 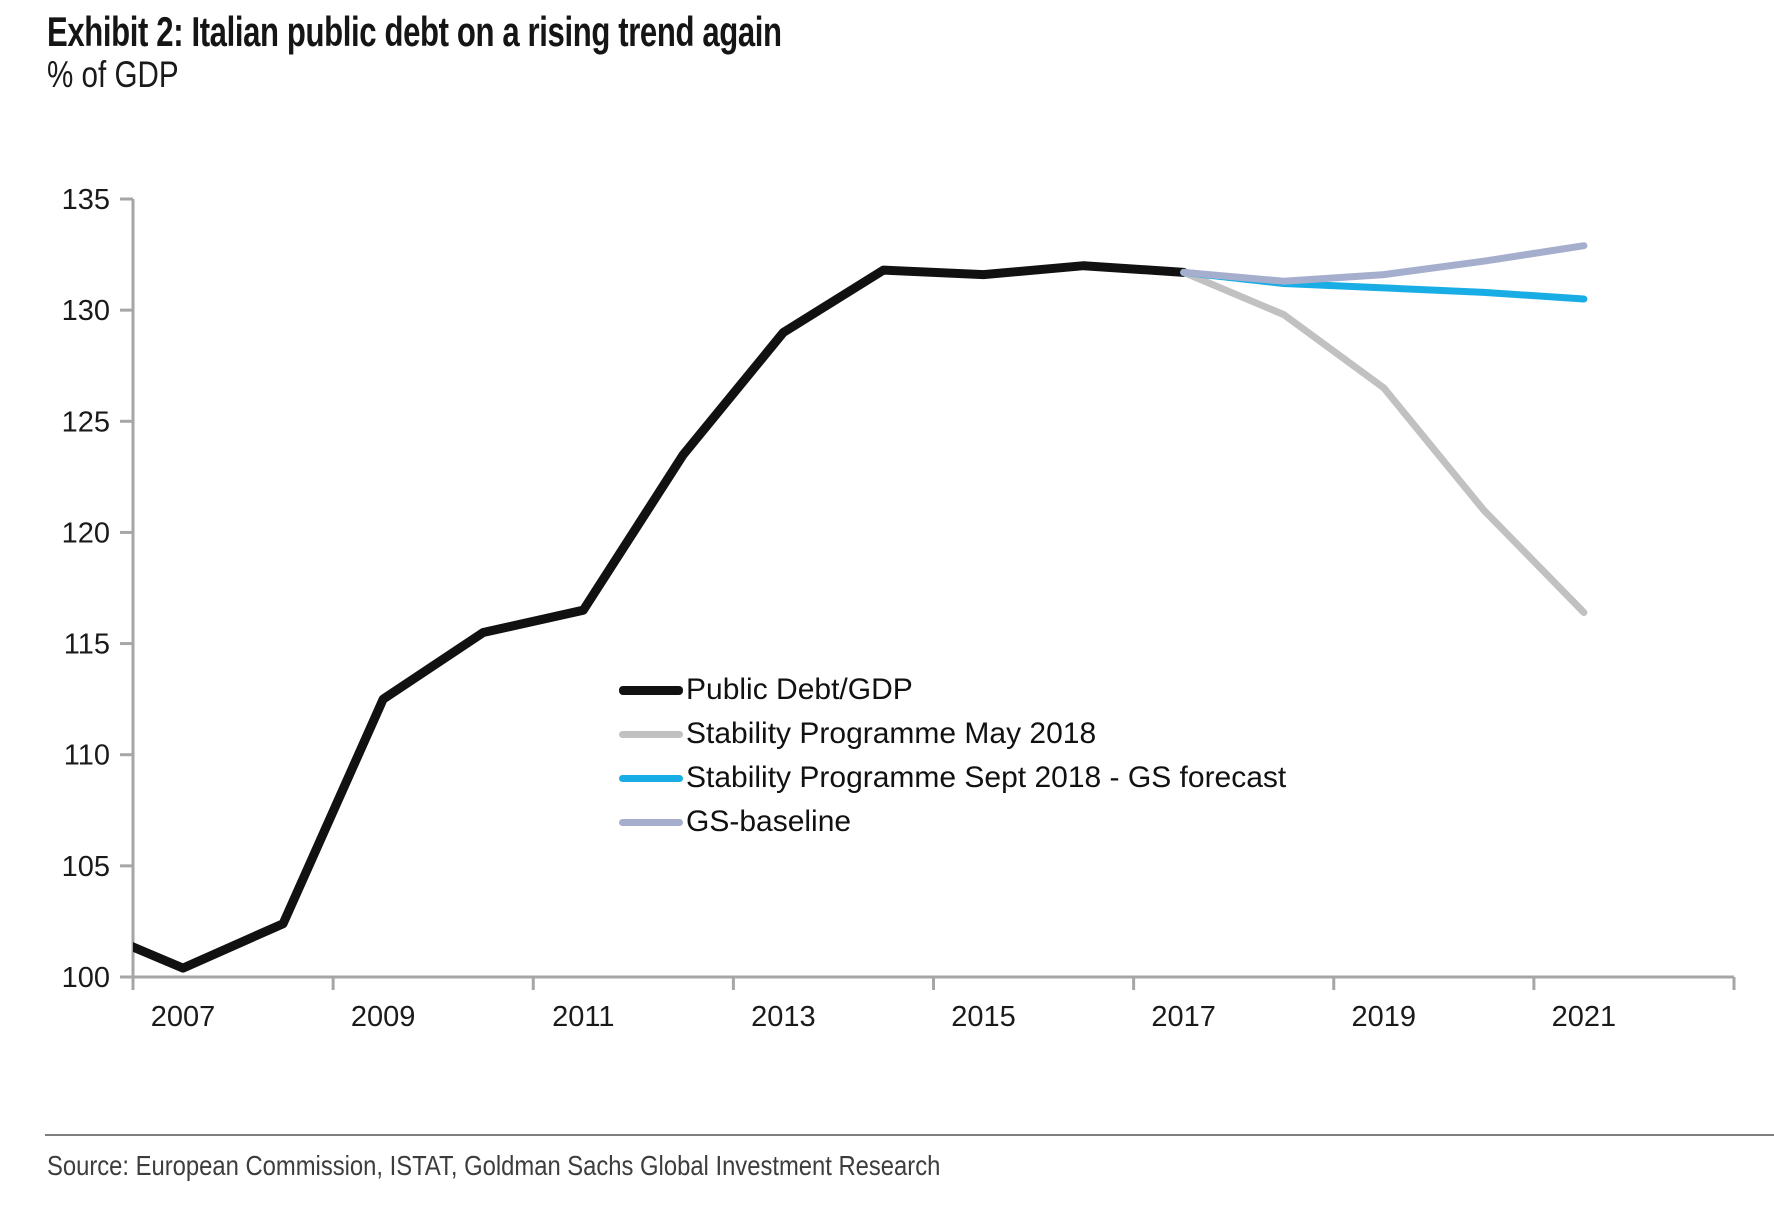 What do you see at coordinates (86, 978) in the screenshot?
I see `y-tick-label: 100` at bounding box center [86, 978].